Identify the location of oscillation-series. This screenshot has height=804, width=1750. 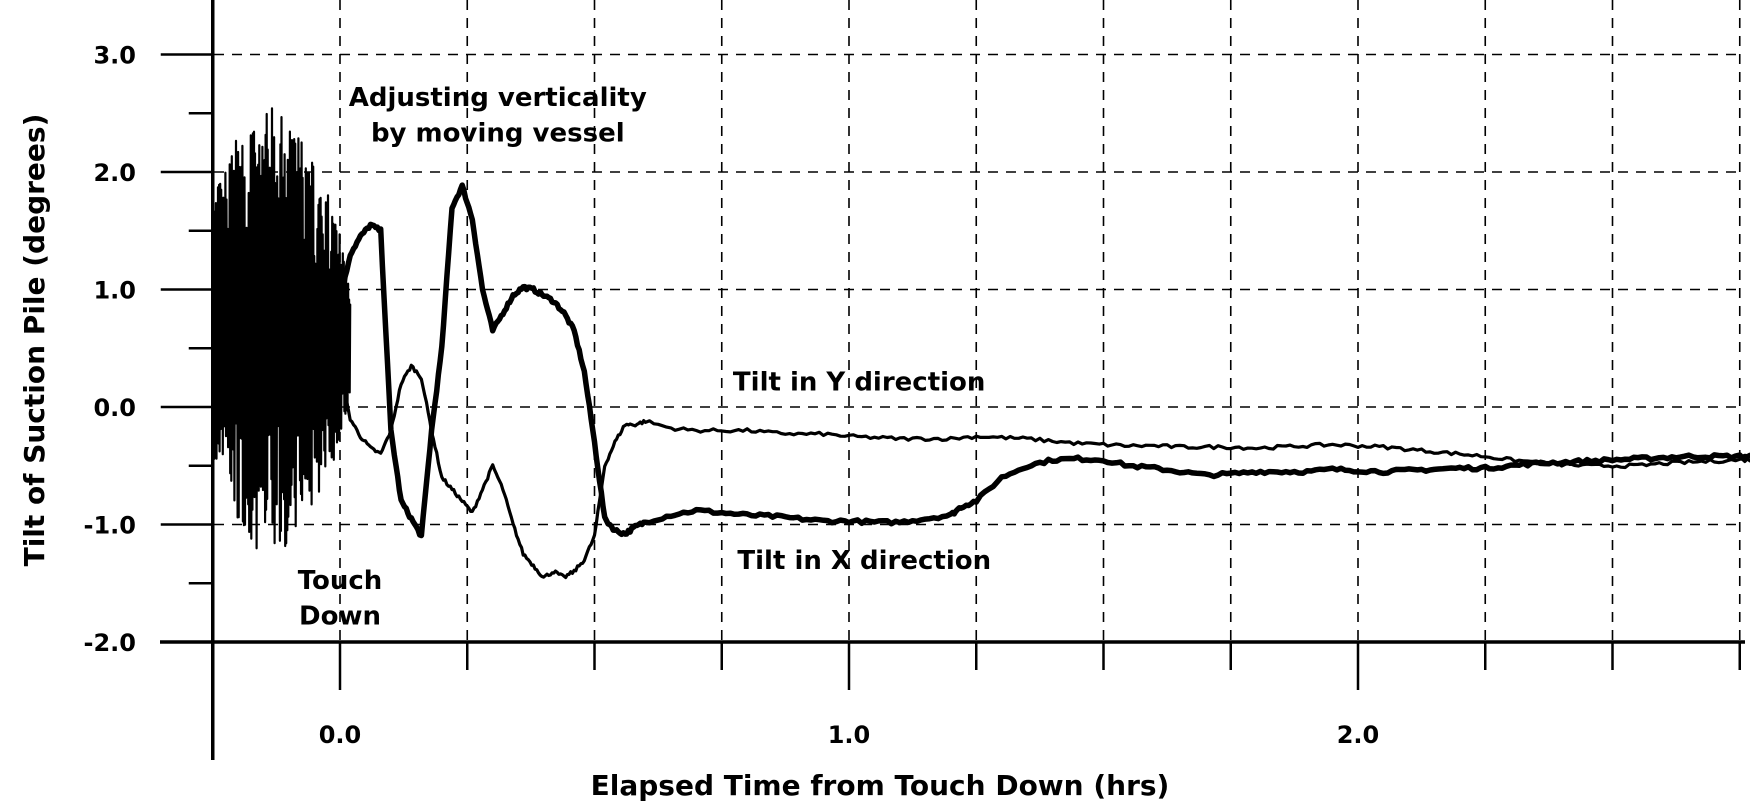
(281, 328).